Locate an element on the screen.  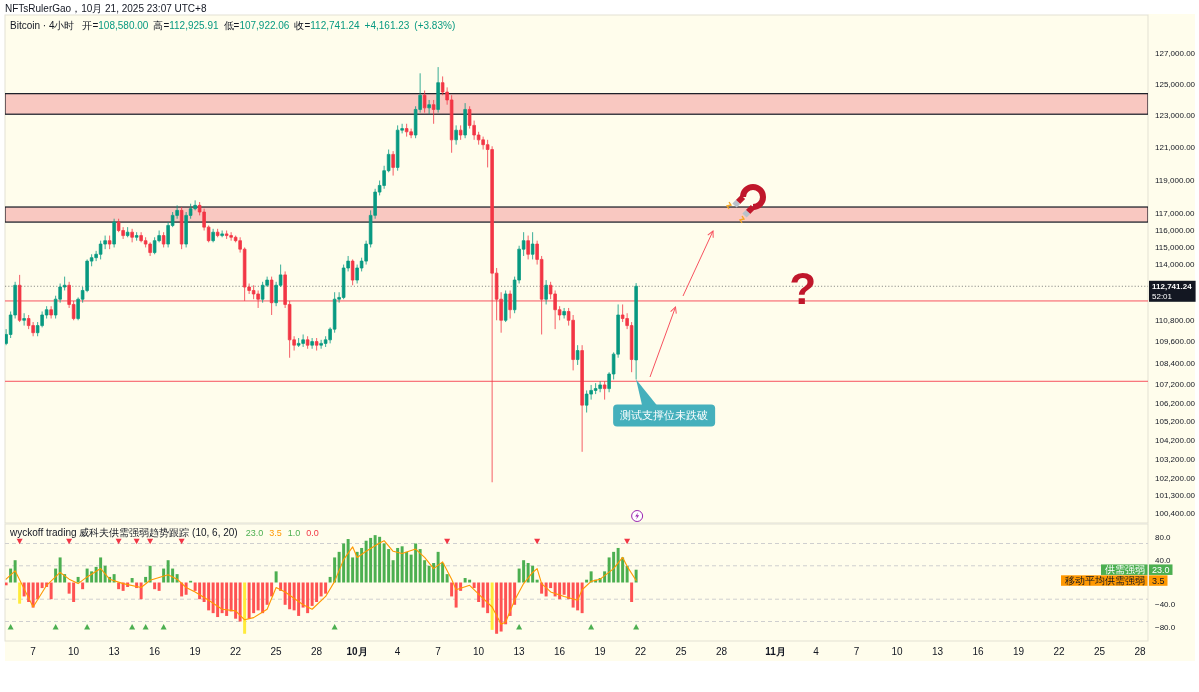
callout: 测试支撑位未跌破 is located at coordinates (664, 403).